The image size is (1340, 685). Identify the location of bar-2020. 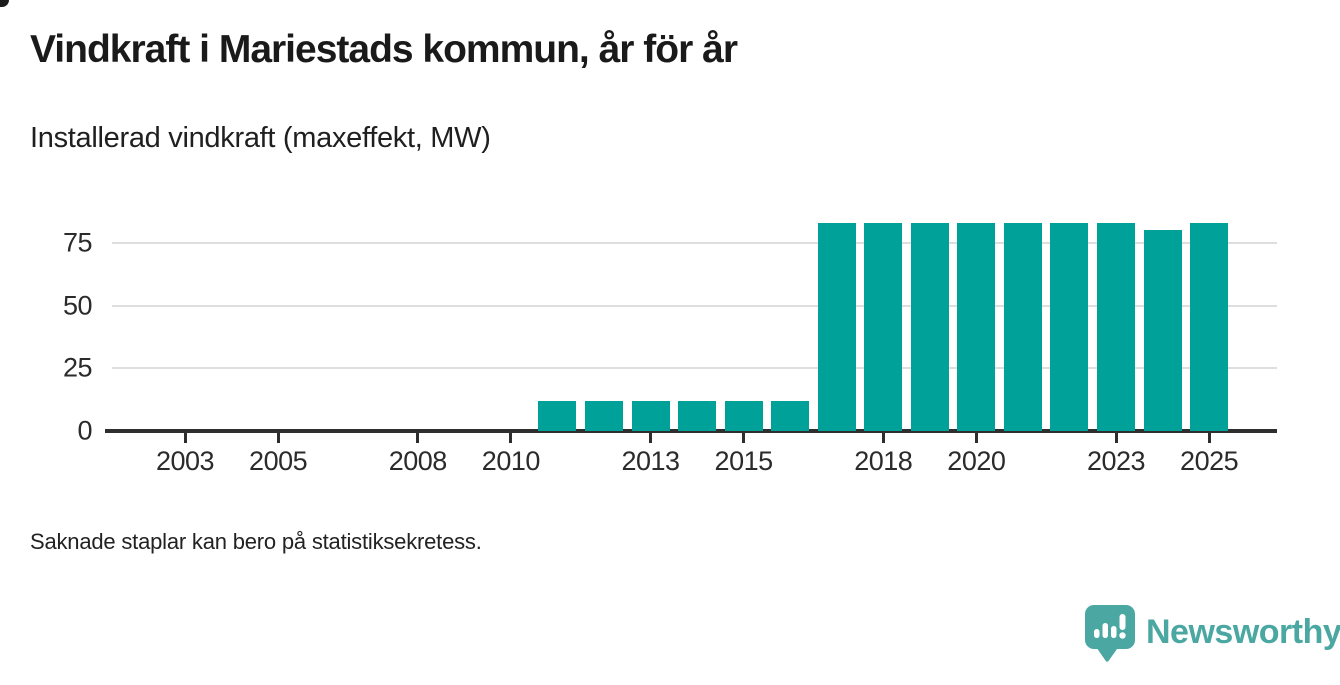
(976, 326).